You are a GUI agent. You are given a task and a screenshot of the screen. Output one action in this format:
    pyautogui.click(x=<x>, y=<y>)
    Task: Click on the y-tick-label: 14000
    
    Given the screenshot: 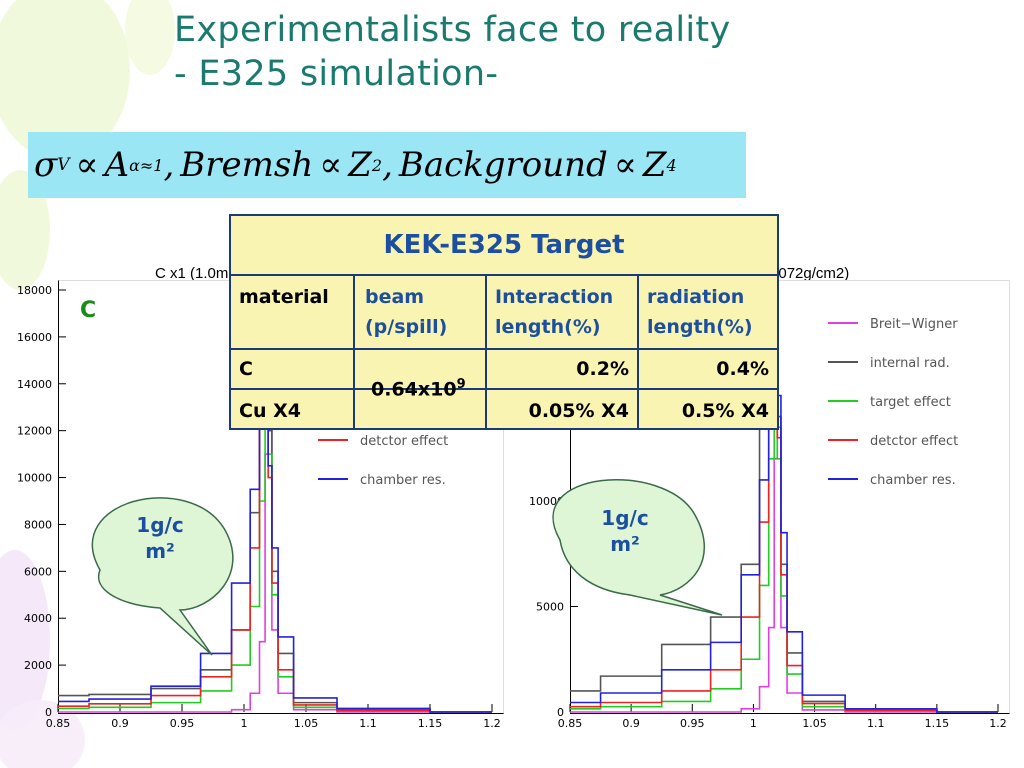 What is the action you would take?
    pyautogui.click(x=34, y=384)
    